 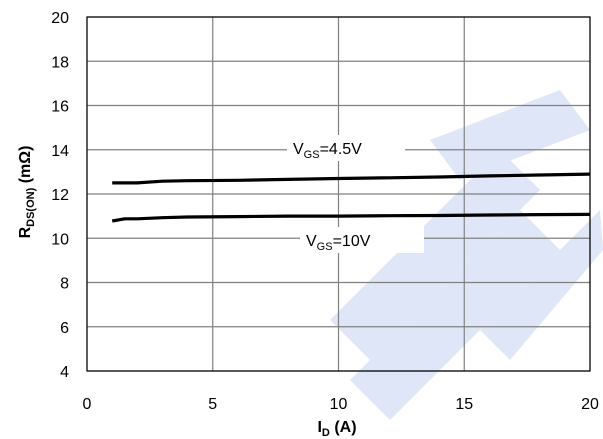 I want to click on y-tick-label: 14, so click(x=60, y=151).